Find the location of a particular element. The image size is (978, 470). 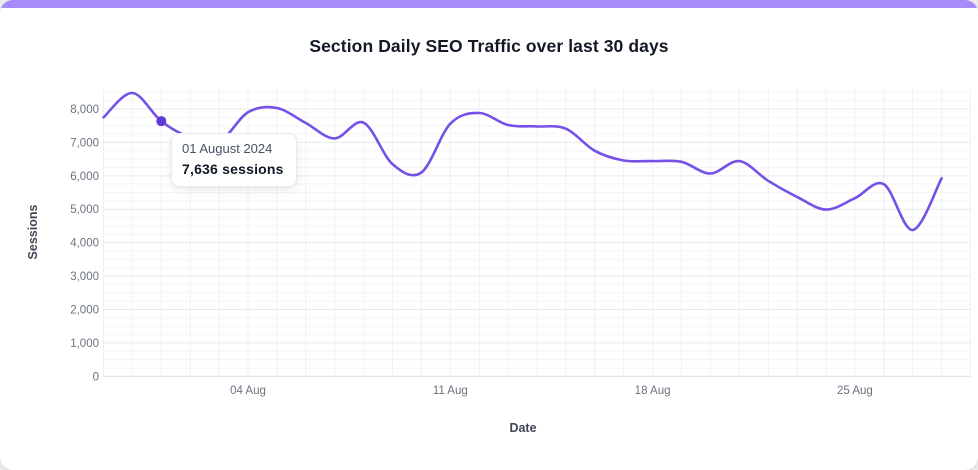

tooltip-value: 7,636 sessions is located at coordinates (233, 168).